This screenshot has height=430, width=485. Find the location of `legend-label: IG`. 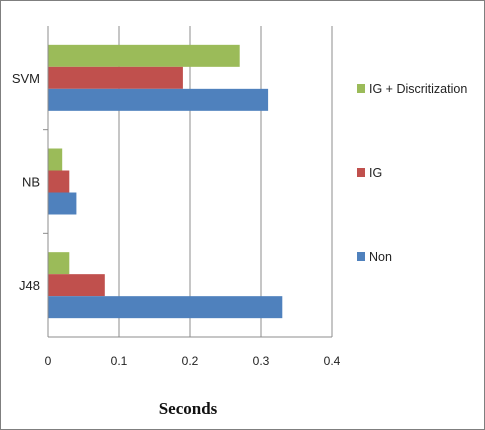

legend-label: IG is located at coordinates (375, 173).